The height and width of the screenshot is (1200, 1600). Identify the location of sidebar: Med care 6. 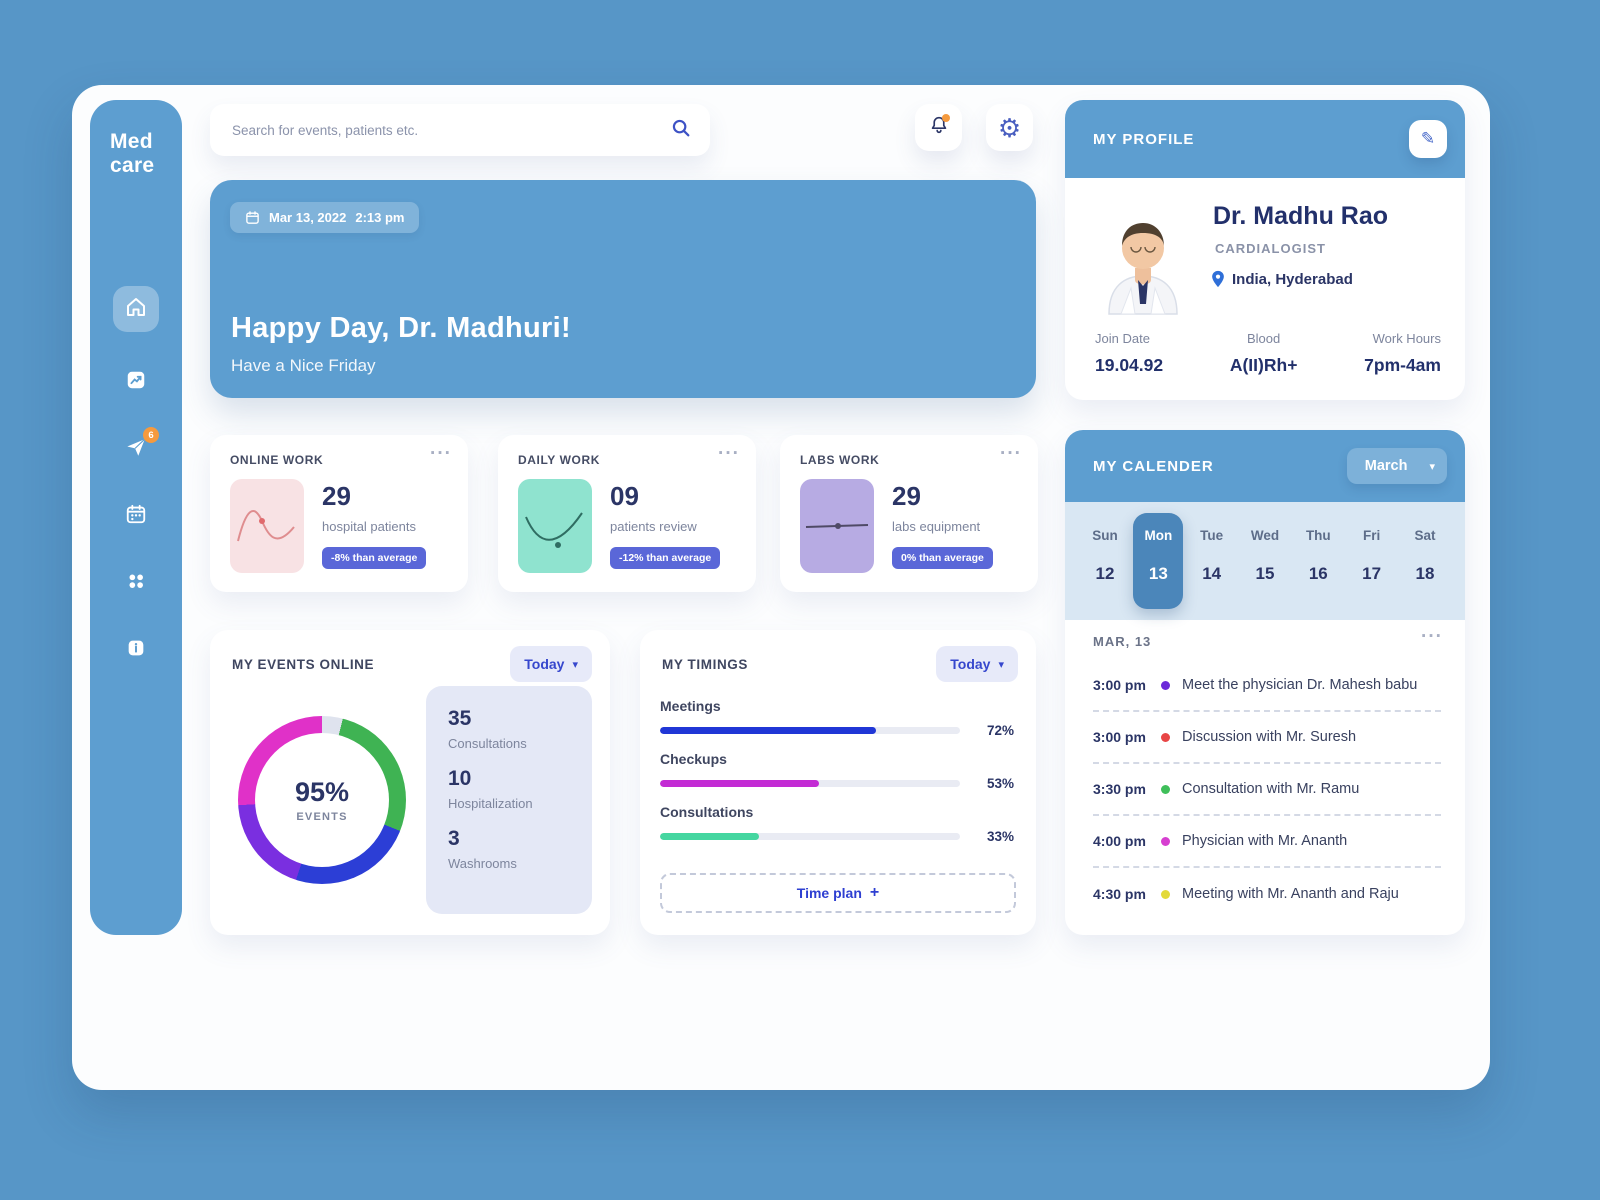
(136, 517).